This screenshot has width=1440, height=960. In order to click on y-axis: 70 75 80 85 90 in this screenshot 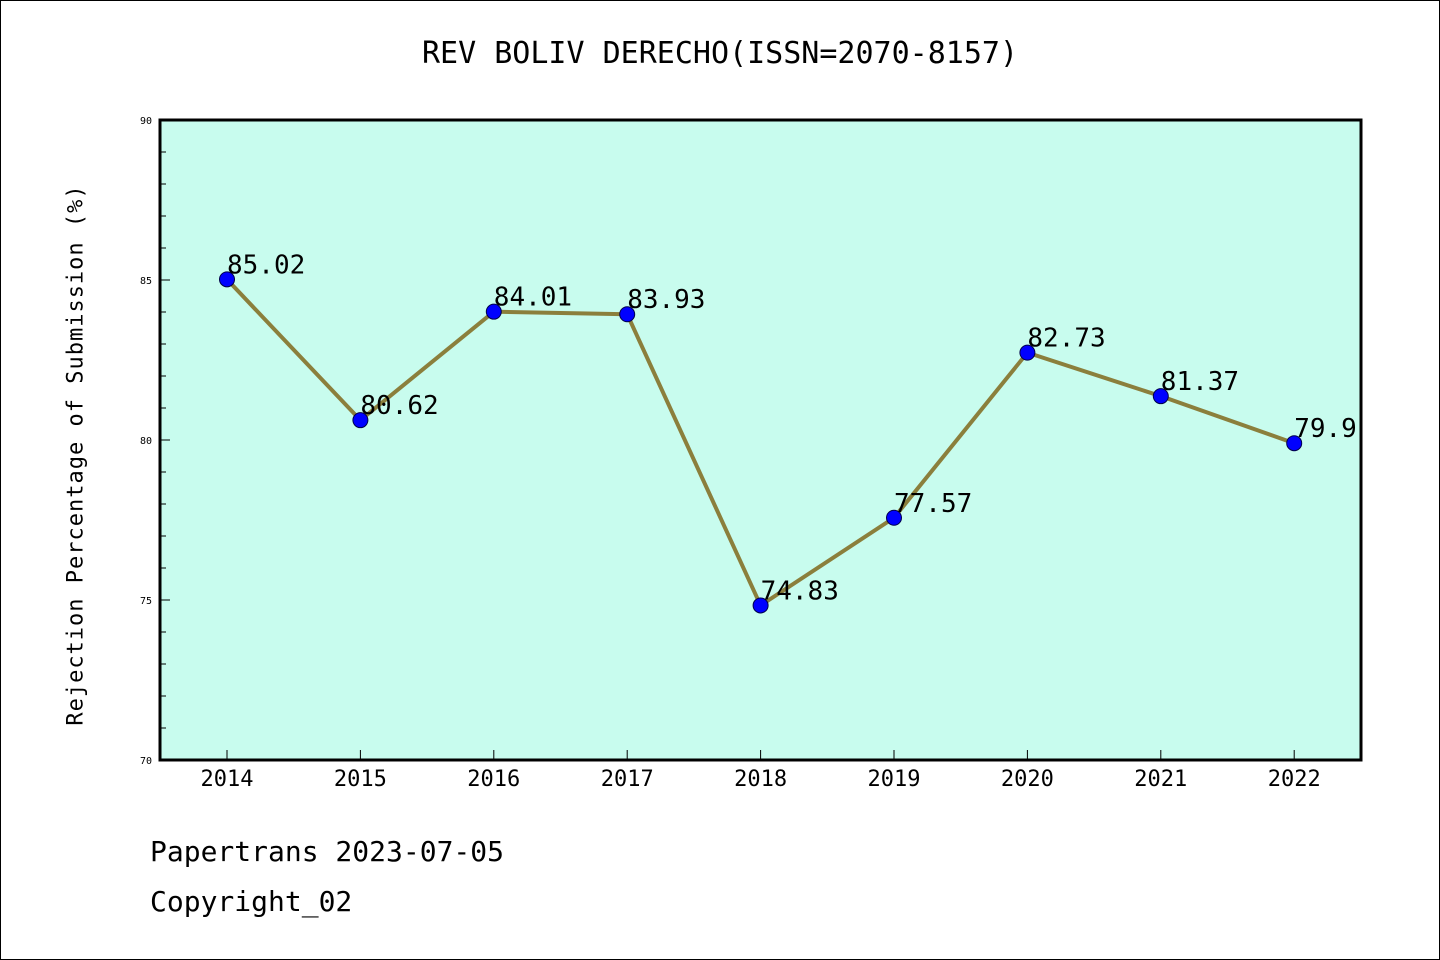, I will do `click(155, 441)`.